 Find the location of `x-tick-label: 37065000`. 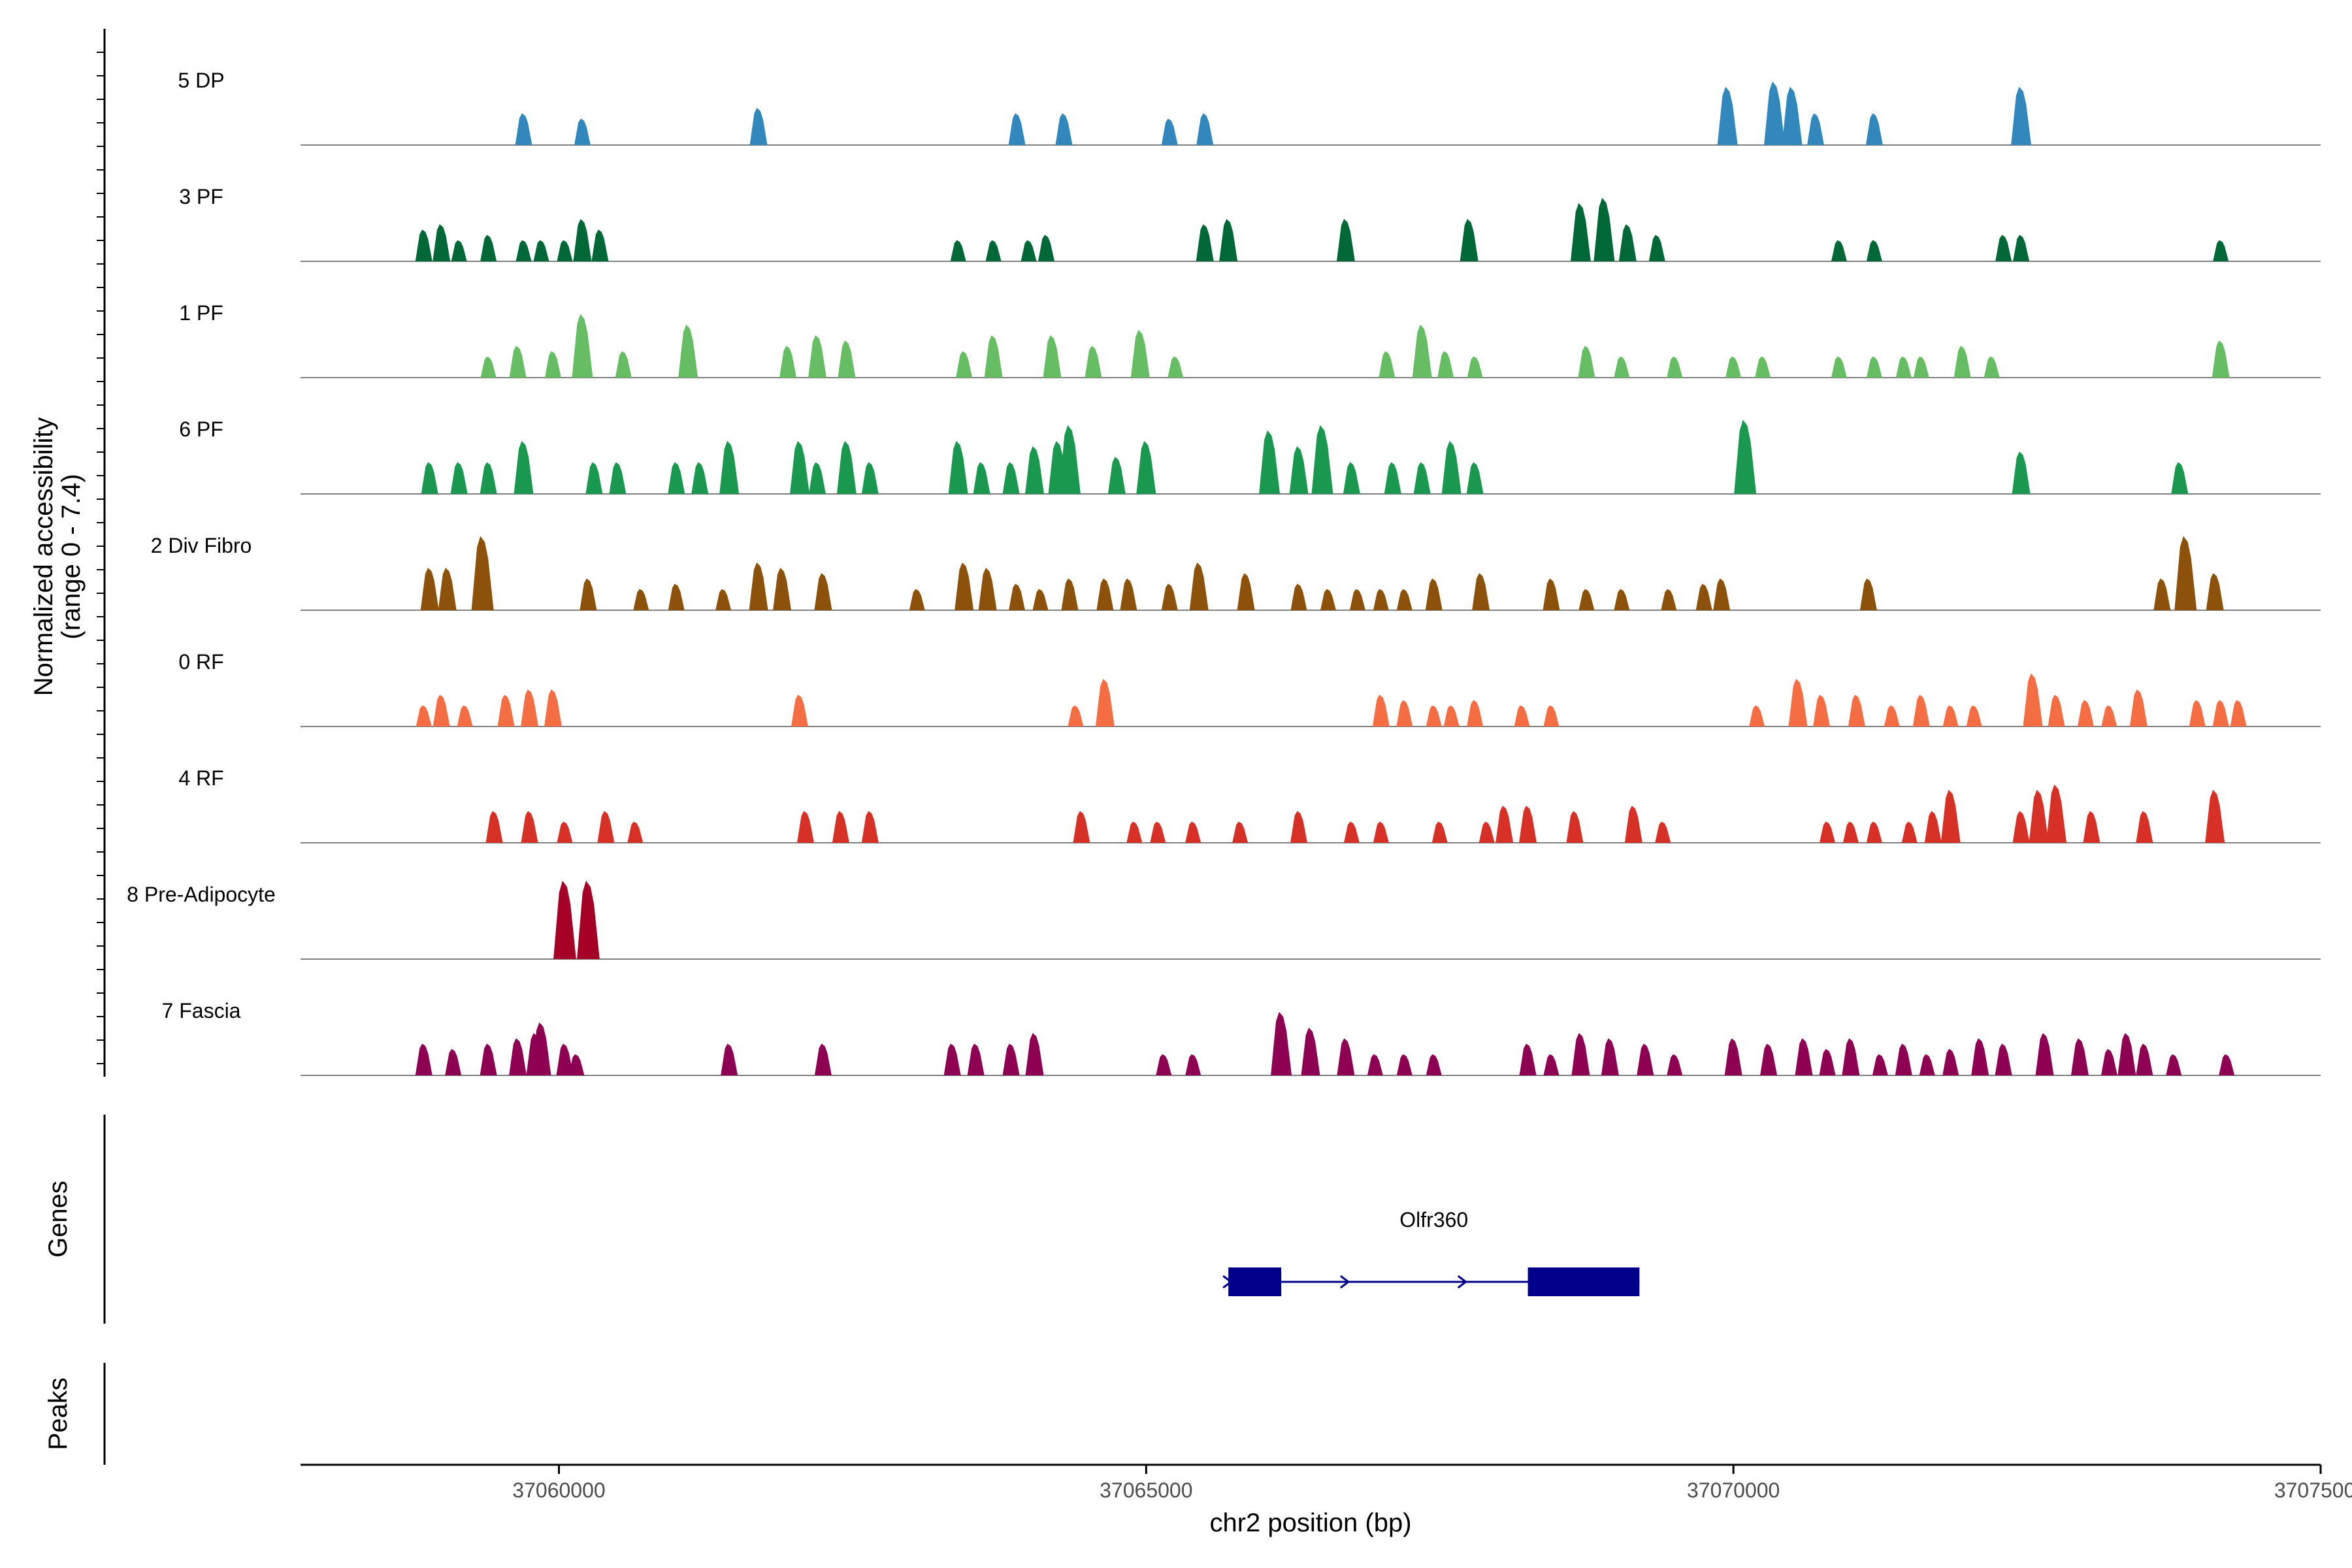

x-tick-label: 37065000 is located at coordinates (1146, 1490).